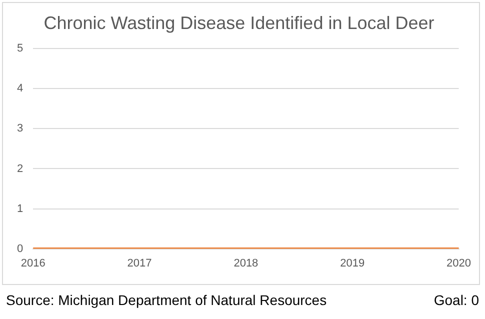 The height and width of the screenshot is (319, 485). What do you see at coordinates (33, 263) in the screenshot?
I see `x-tick-label: 2016` at bounding box center [33, 263].